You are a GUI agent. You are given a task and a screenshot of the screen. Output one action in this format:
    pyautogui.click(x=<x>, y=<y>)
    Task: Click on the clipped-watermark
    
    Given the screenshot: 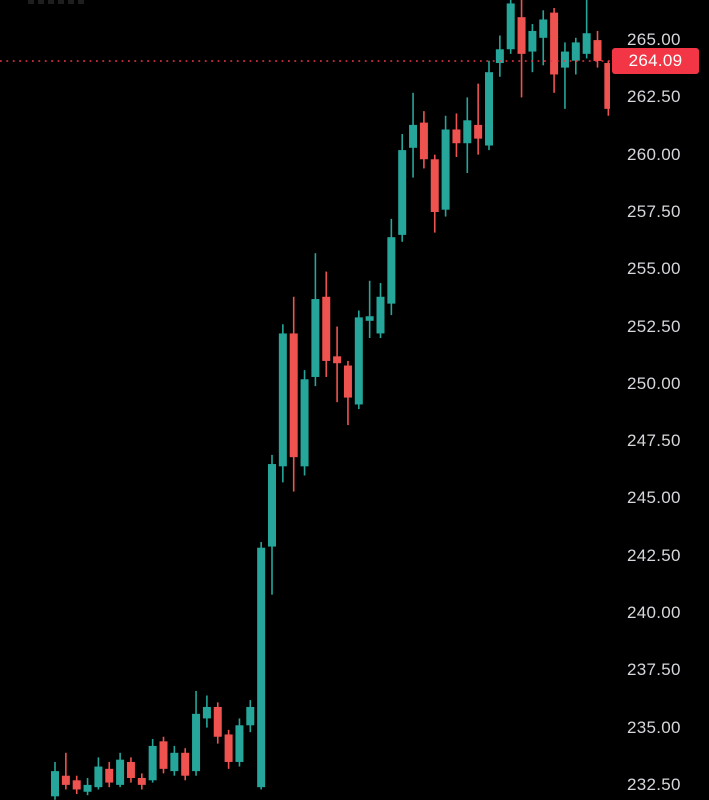 What is the action you would take?
    pyautogui.click(x=57, y=2)
    